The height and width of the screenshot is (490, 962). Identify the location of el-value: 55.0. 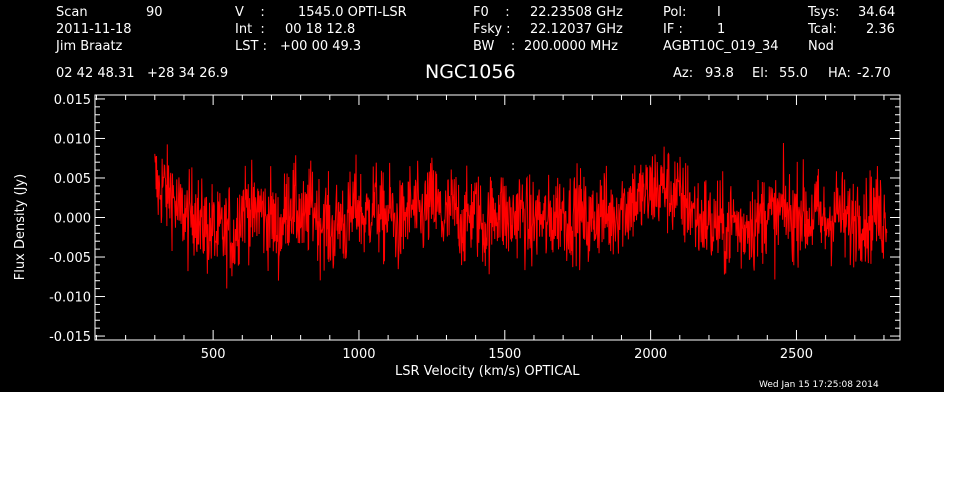
(793, 73).